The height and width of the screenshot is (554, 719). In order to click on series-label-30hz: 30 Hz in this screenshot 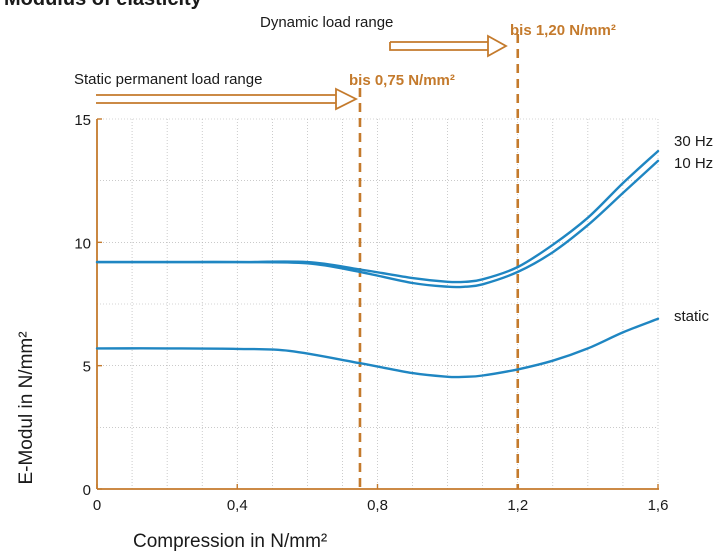, I will do `click(693, 141)`.